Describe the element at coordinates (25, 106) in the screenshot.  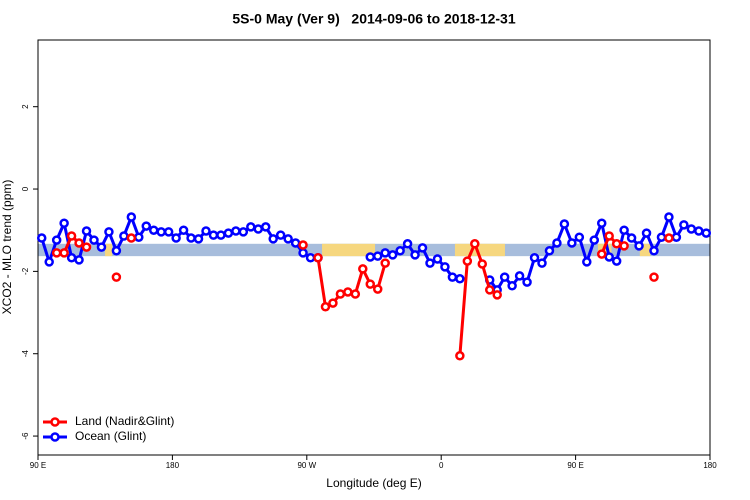
I see `y-tick-label: 2` at that location.